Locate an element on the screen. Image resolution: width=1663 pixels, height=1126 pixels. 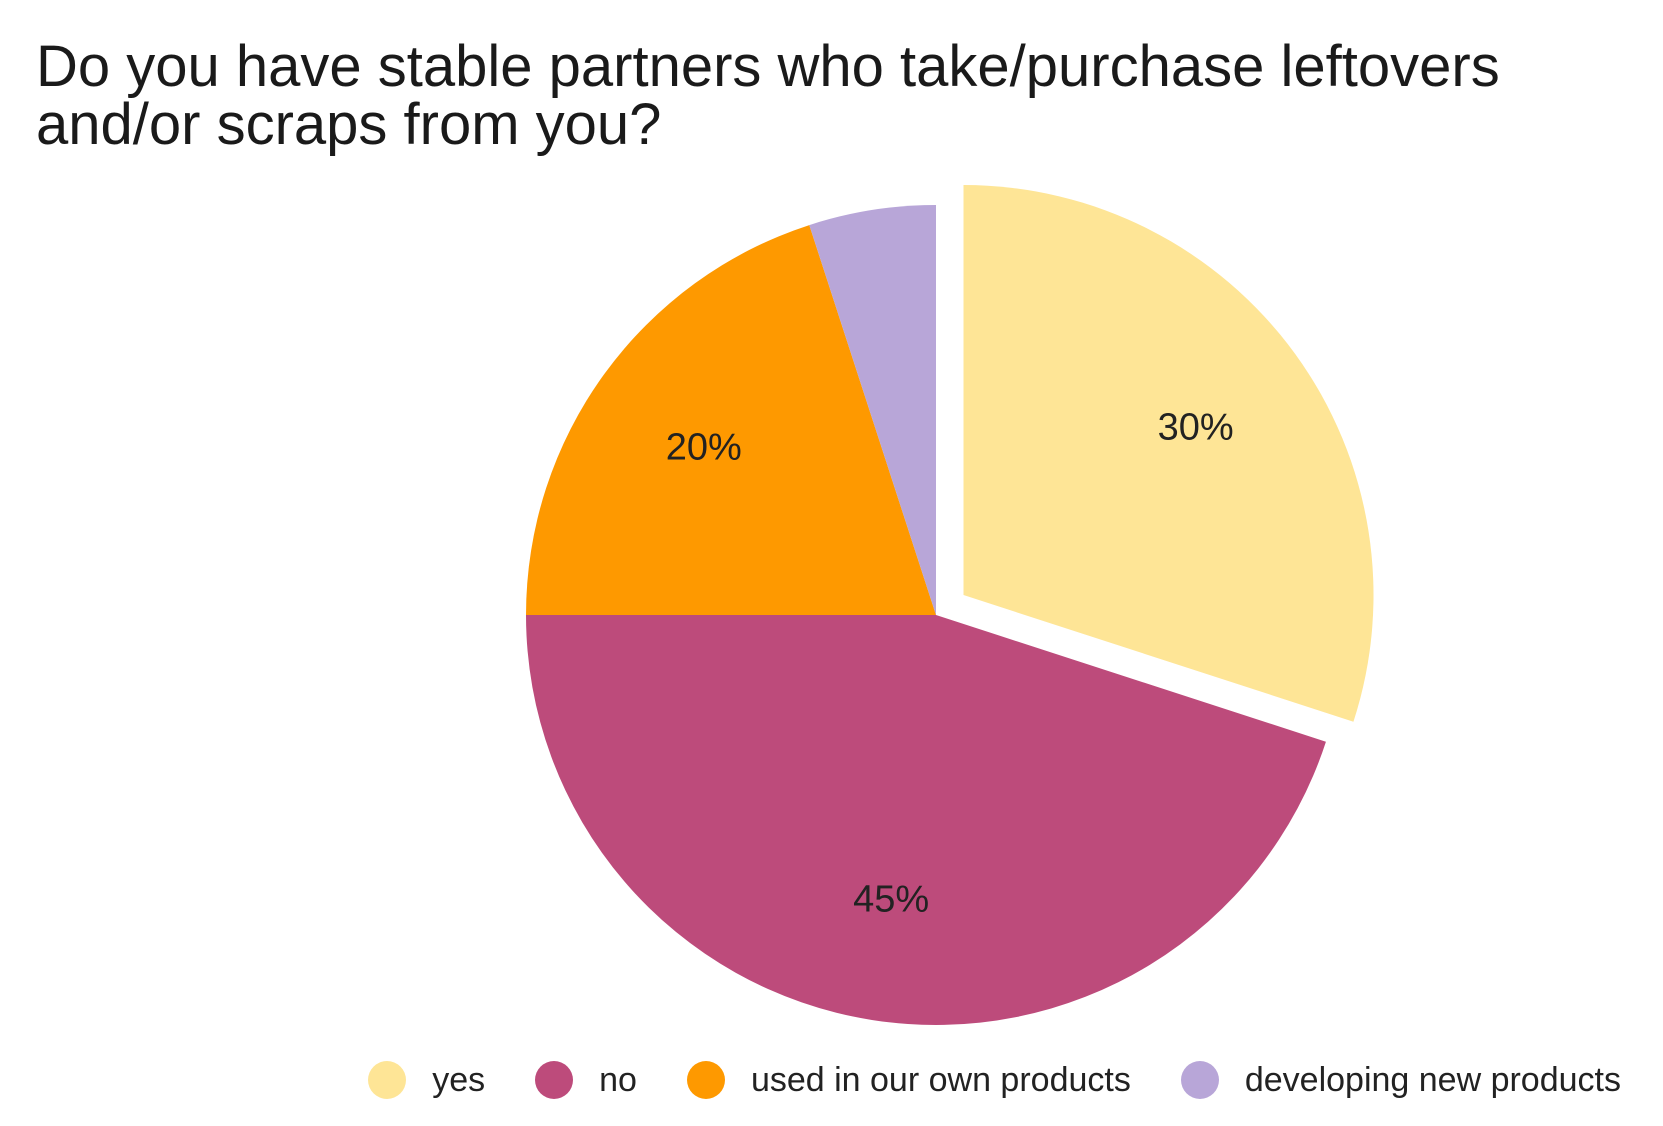
legend-label: used in our own products is located at coordinates (940, 1079).